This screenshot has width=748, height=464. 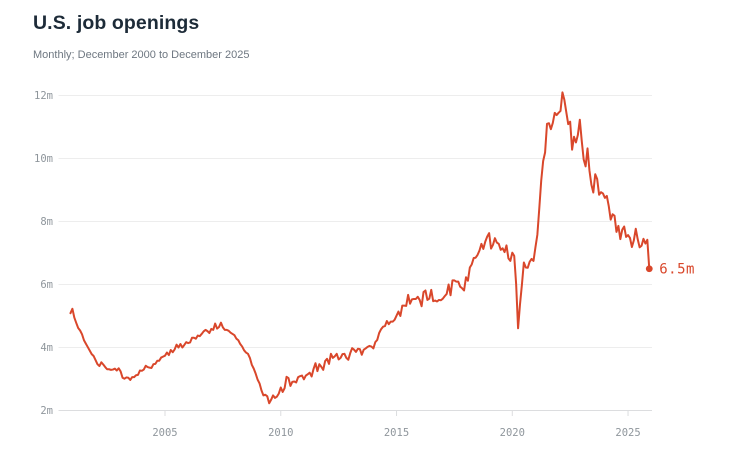 What do you see at coordinates (649, 269) in the screenshot?
I see `end-point-dot` at bounding box center [649, 269].